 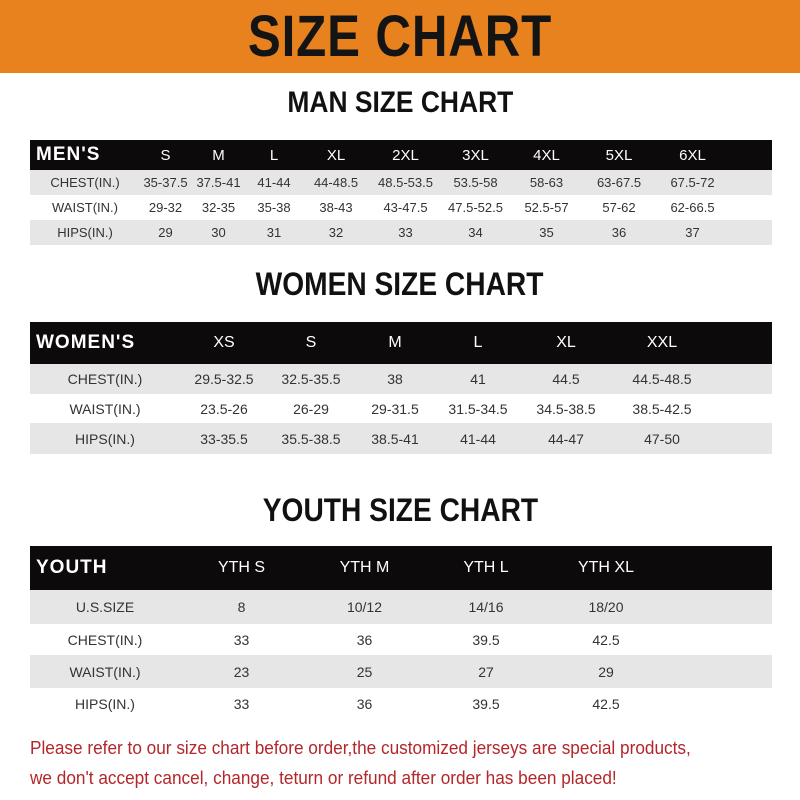 I want to click on table-cell: YTH XL, so click(x=605, y=567).